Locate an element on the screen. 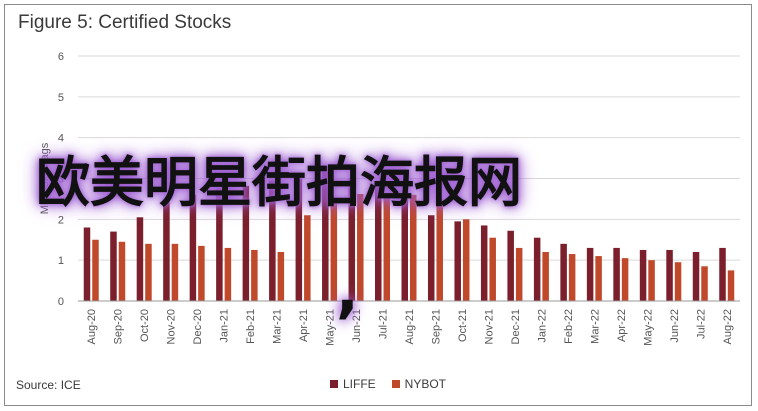 This screenshot has width=758, height=411. x-tick-label: Feb-21 is located at coordinates (251, 326).